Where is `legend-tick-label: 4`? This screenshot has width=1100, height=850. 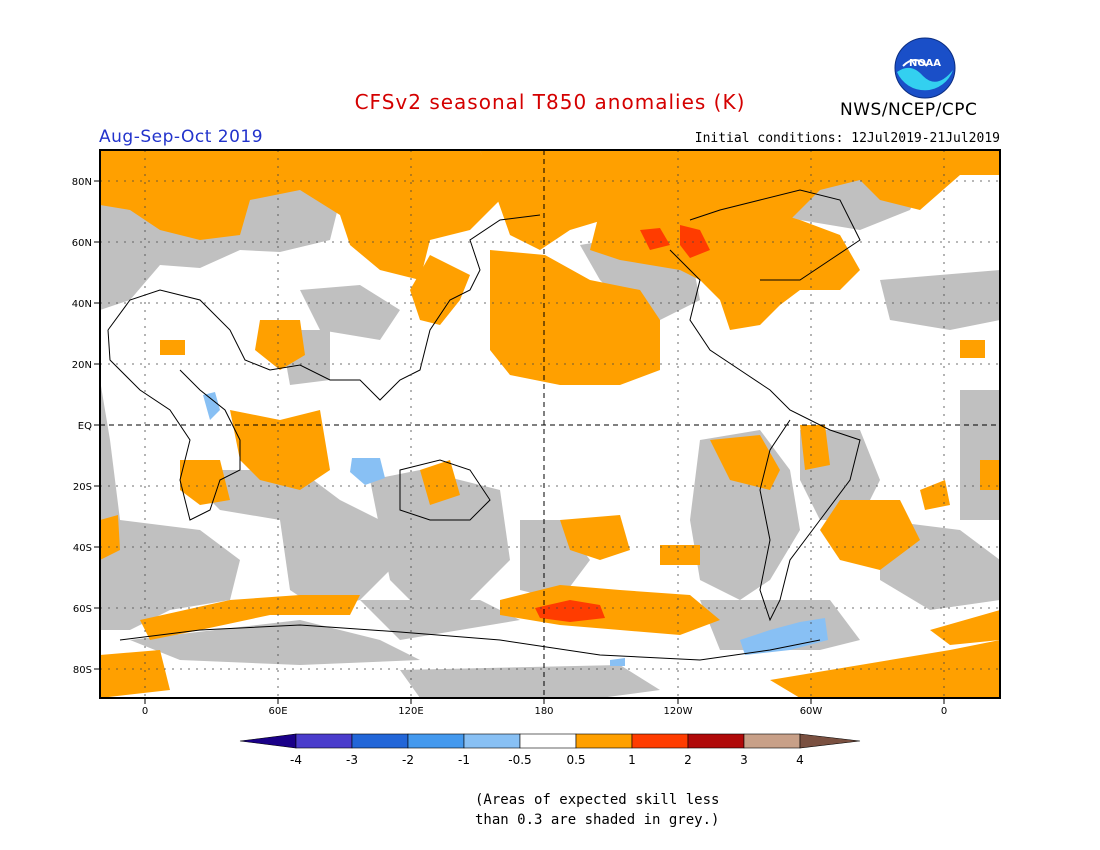
legend-tick-label: 4 is located at coordinates (800, 760).